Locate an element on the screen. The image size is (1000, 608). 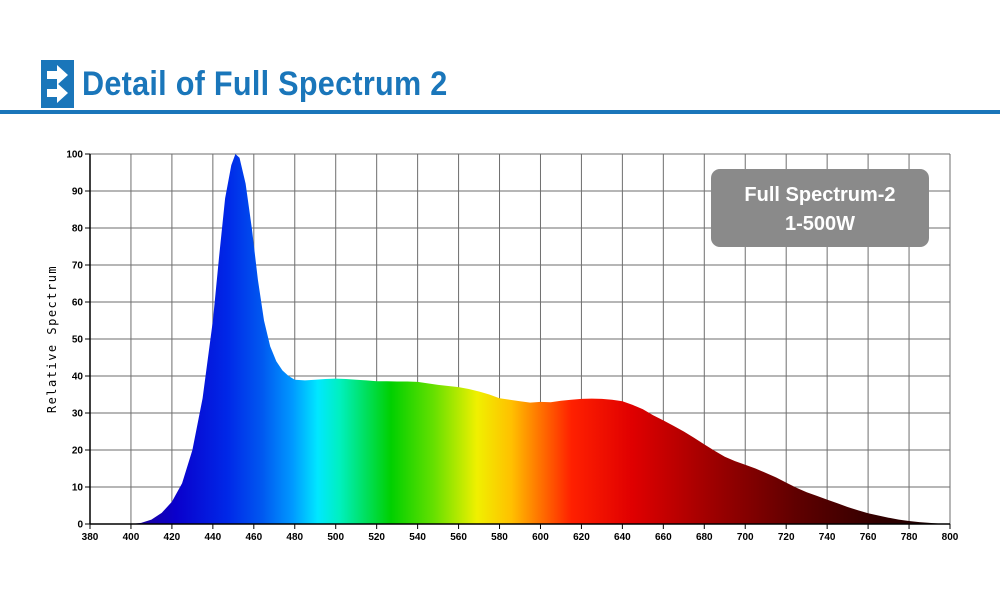
y-tick-label: 50 is located at coordinates (78, 340).